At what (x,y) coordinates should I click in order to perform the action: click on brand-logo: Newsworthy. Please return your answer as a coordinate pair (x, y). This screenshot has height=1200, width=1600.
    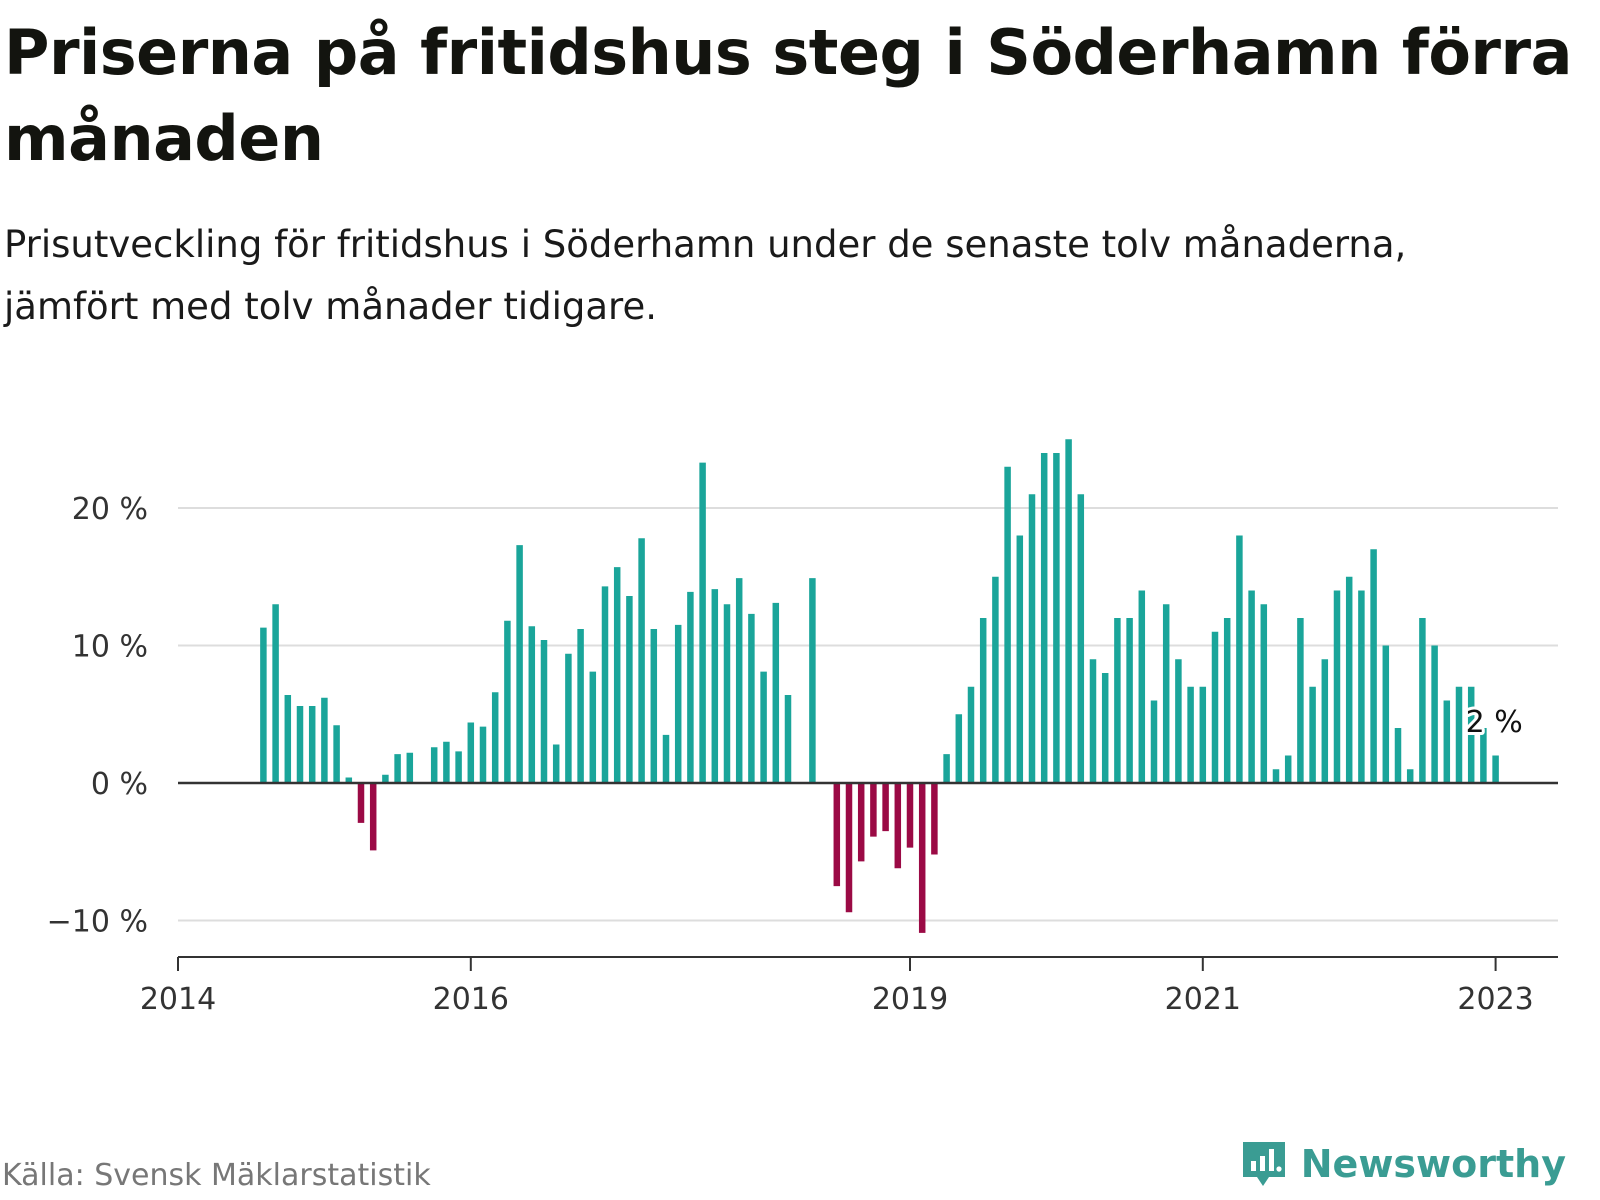
    Looking at the image, I should click on (1402, 1164).